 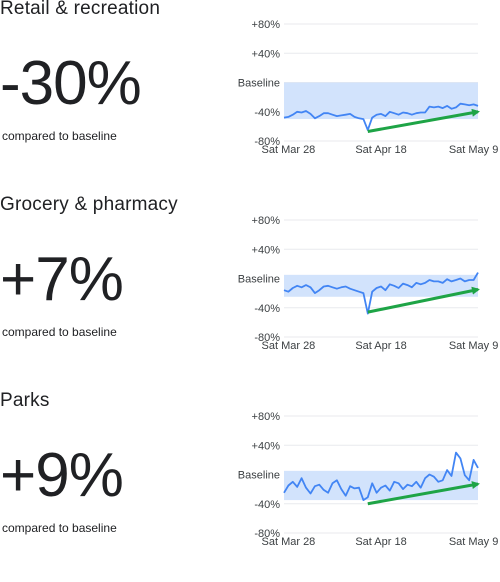 What do you see at coordinates (80, 9) in the screenshot?
I see `category-title: Retail & recreation` at bounding box center [80, 9].